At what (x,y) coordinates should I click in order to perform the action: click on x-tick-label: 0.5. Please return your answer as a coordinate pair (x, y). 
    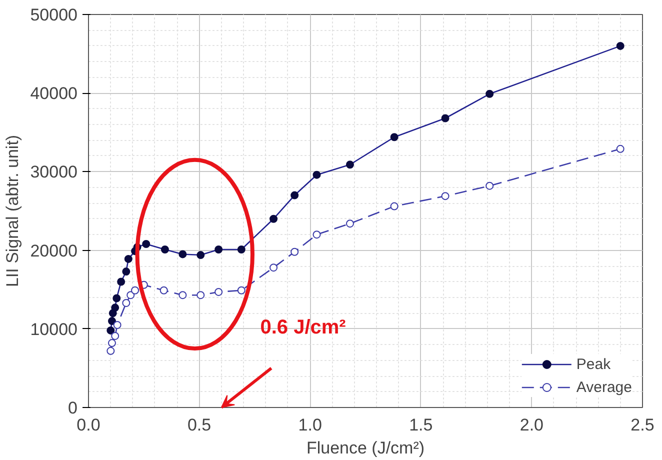
    Looking at the image, I should click on (199, 425).